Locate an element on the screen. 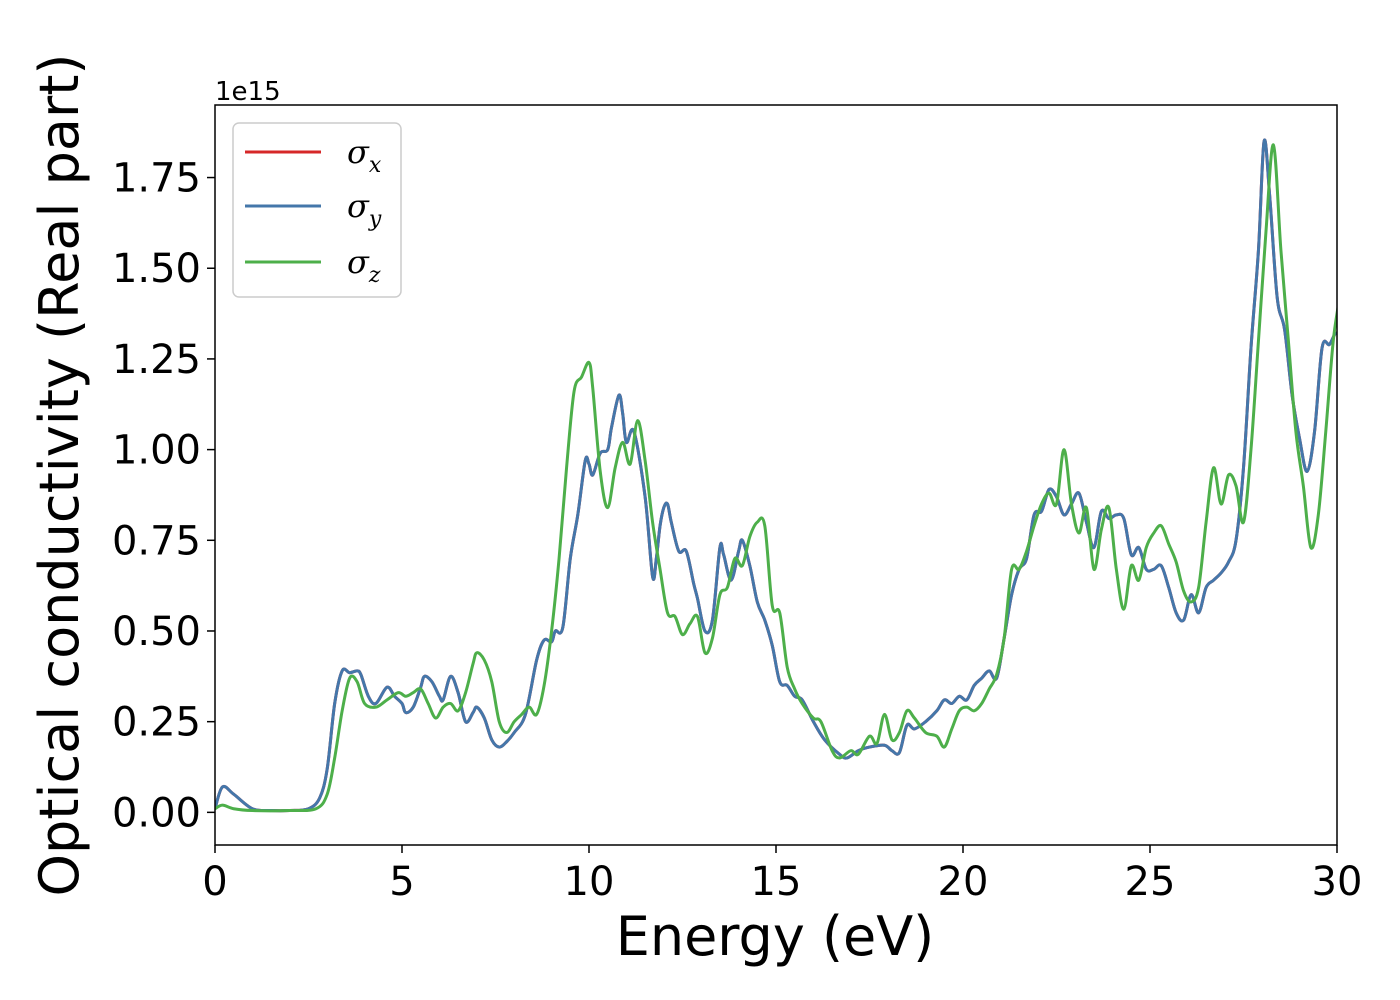 This screenshot has height=1000, width=1400. legend-sub-x: x is located at coordinates (375, 165).